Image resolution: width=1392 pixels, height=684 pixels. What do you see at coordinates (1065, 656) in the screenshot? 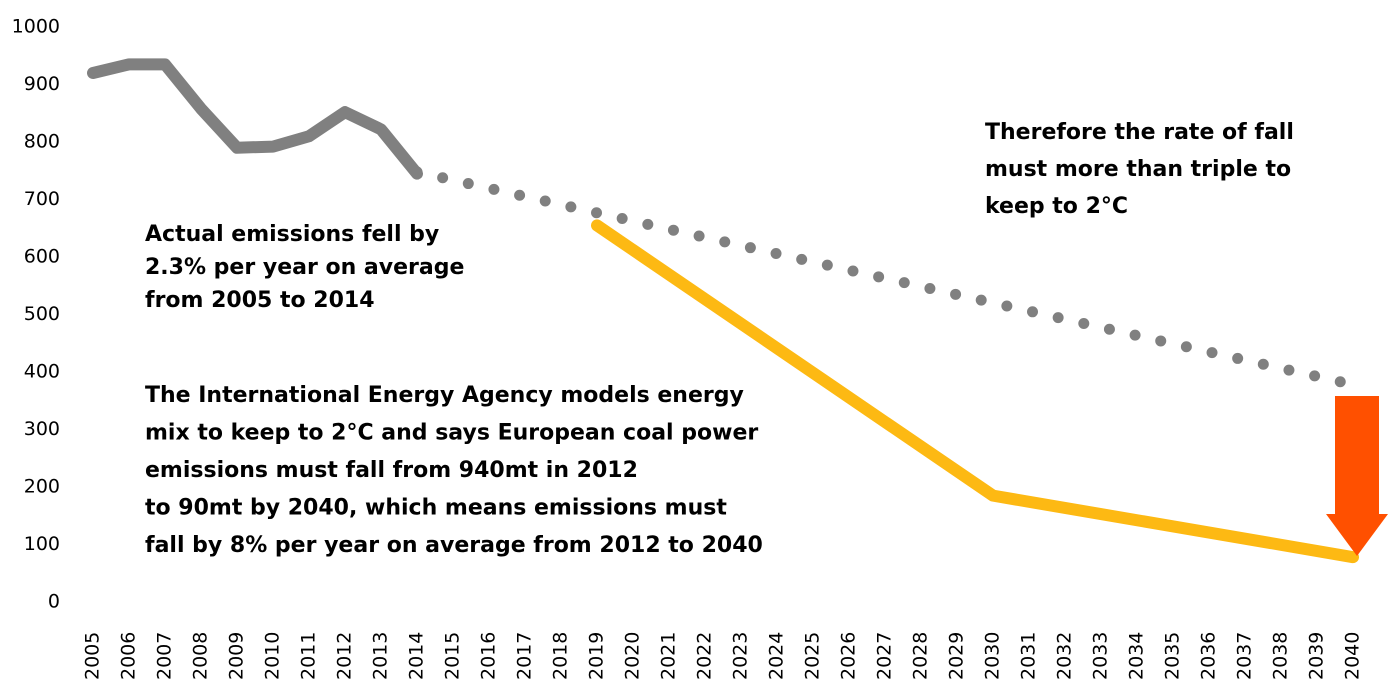
I see `x-tick-label: 2032` at bounding box center [1065, 656].